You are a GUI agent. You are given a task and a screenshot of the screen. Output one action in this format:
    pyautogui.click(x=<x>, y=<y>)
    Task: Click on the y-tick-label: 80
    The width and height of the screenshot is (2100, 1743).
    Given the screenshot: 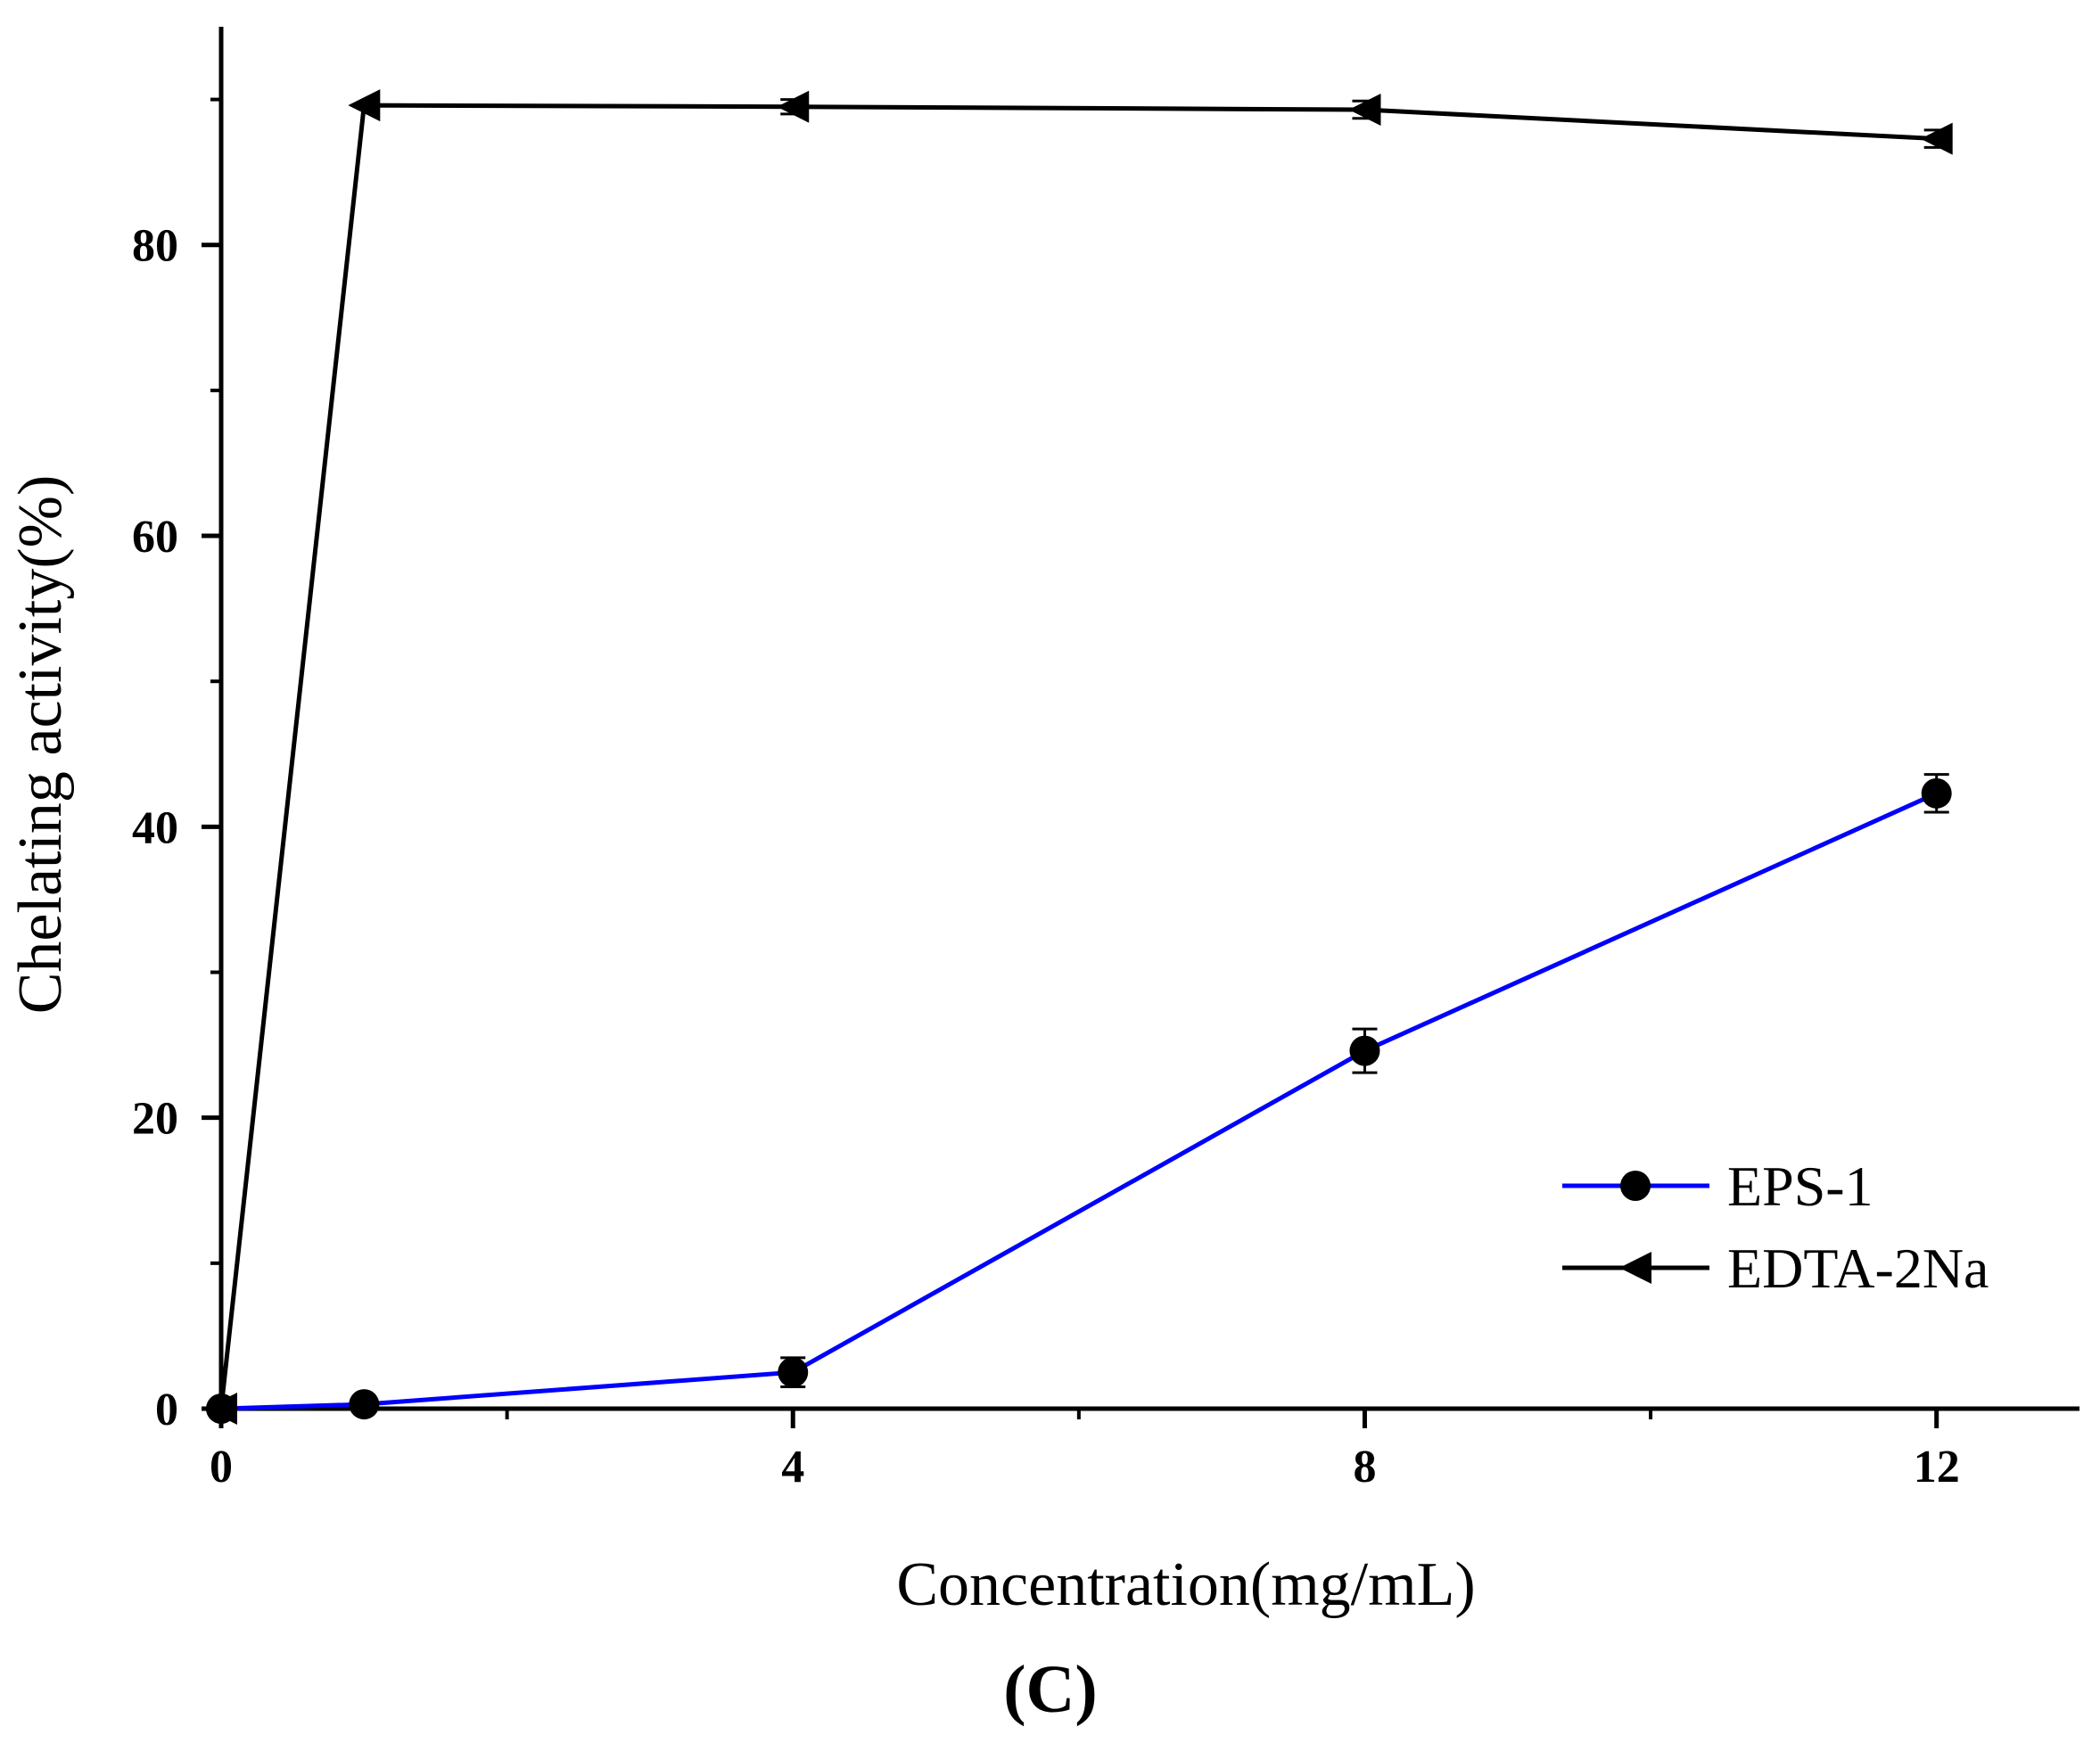 What is the action you would take?
    pyautogui.click(x=155, y=246)
    